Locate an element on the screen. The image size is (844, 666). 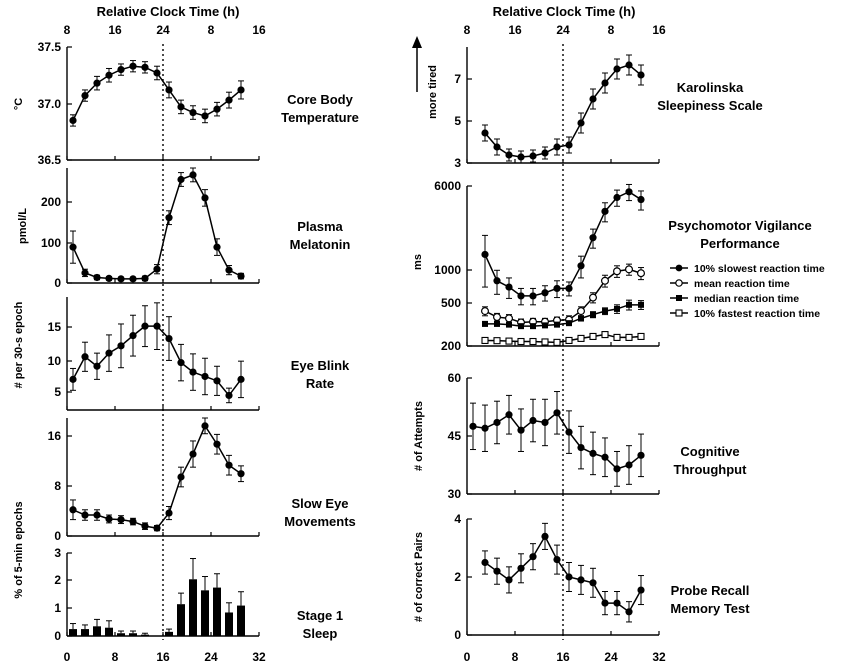
panel-title: Stage 1 is located at coordinates (320, 615).